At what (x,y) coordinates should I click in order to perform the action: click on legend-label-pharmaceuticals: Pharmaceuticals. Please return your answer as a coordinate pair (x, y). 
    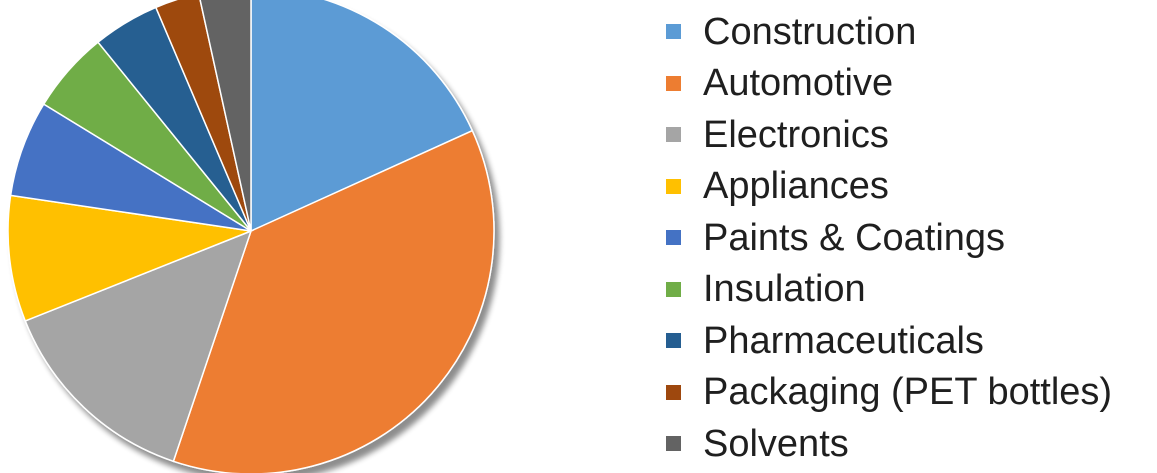
    Looking at the image, I should click on (843, 340).